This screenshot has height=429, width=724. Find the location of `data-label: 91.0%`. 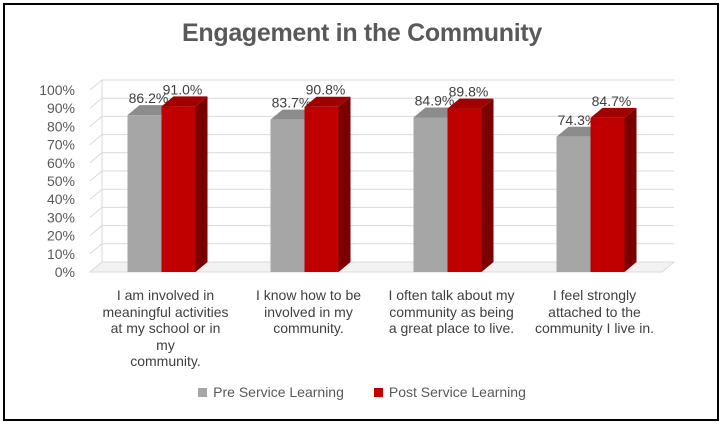

data-label: 91.0% is located at coordinates (183, 89).